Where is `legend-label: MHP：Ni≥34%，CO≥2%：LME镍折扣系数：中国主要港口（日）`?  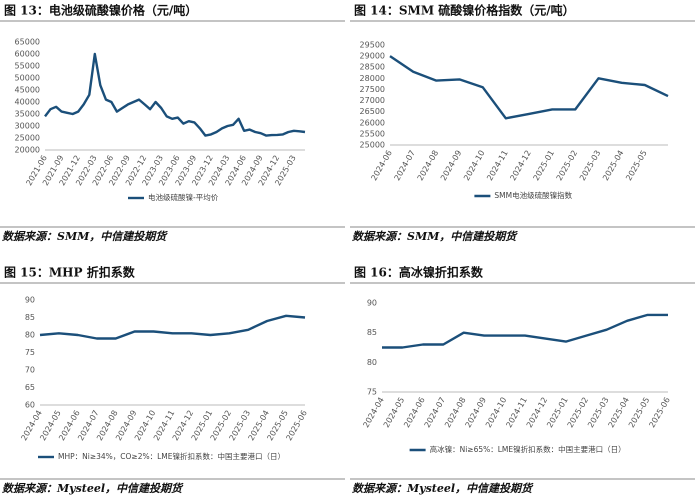 legend-label: MHP：Ni≥34%，CO≥2%：LME镍折扣系数：中国主要港口（日） is located at coordinates (171, 456).